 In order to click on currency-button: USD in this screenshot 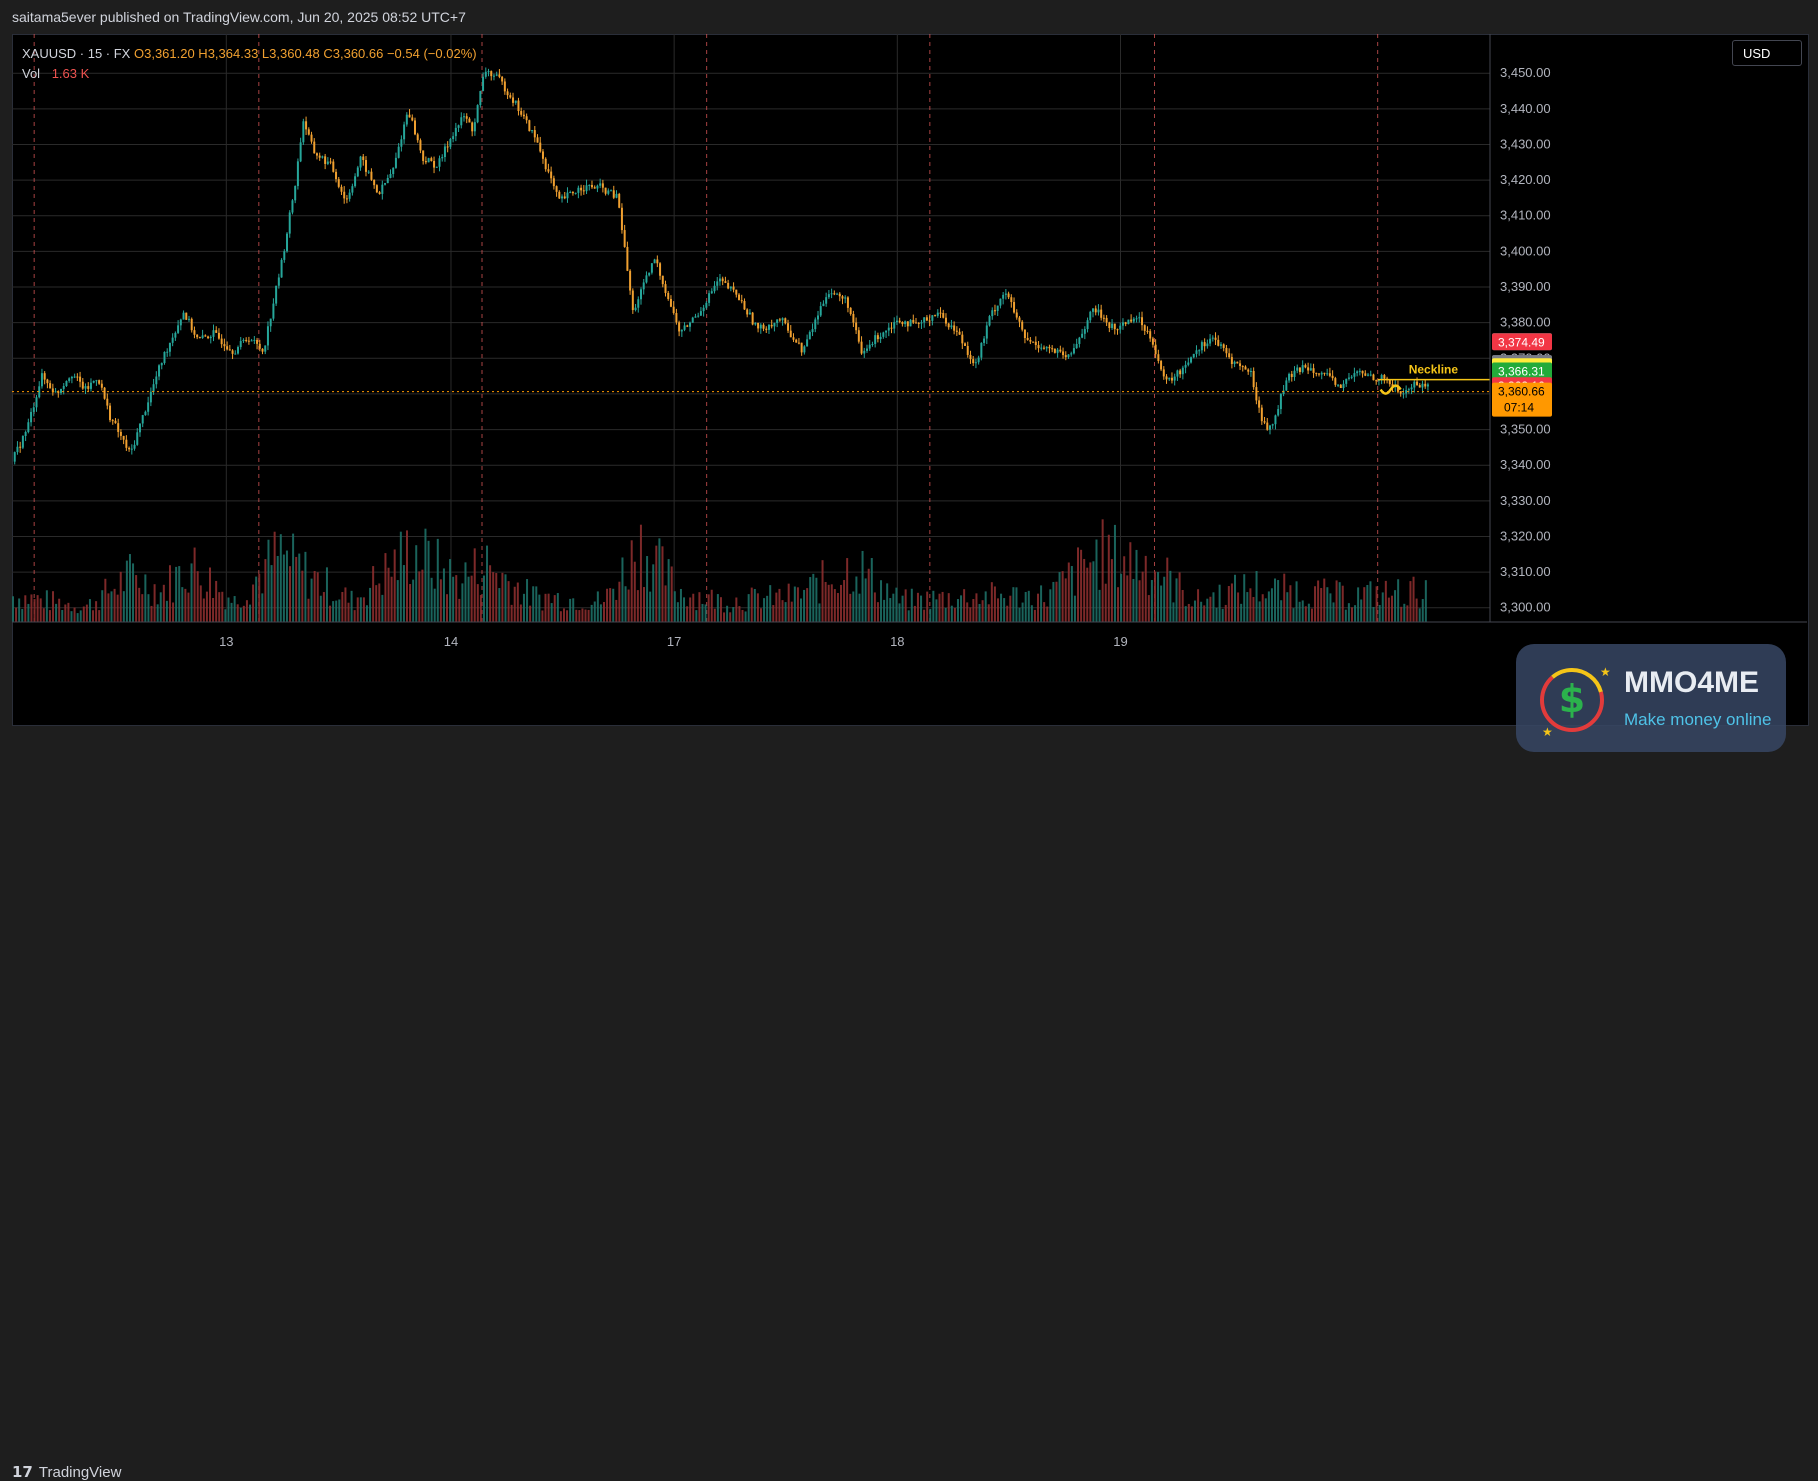, I will do `click(1767, 53)`.